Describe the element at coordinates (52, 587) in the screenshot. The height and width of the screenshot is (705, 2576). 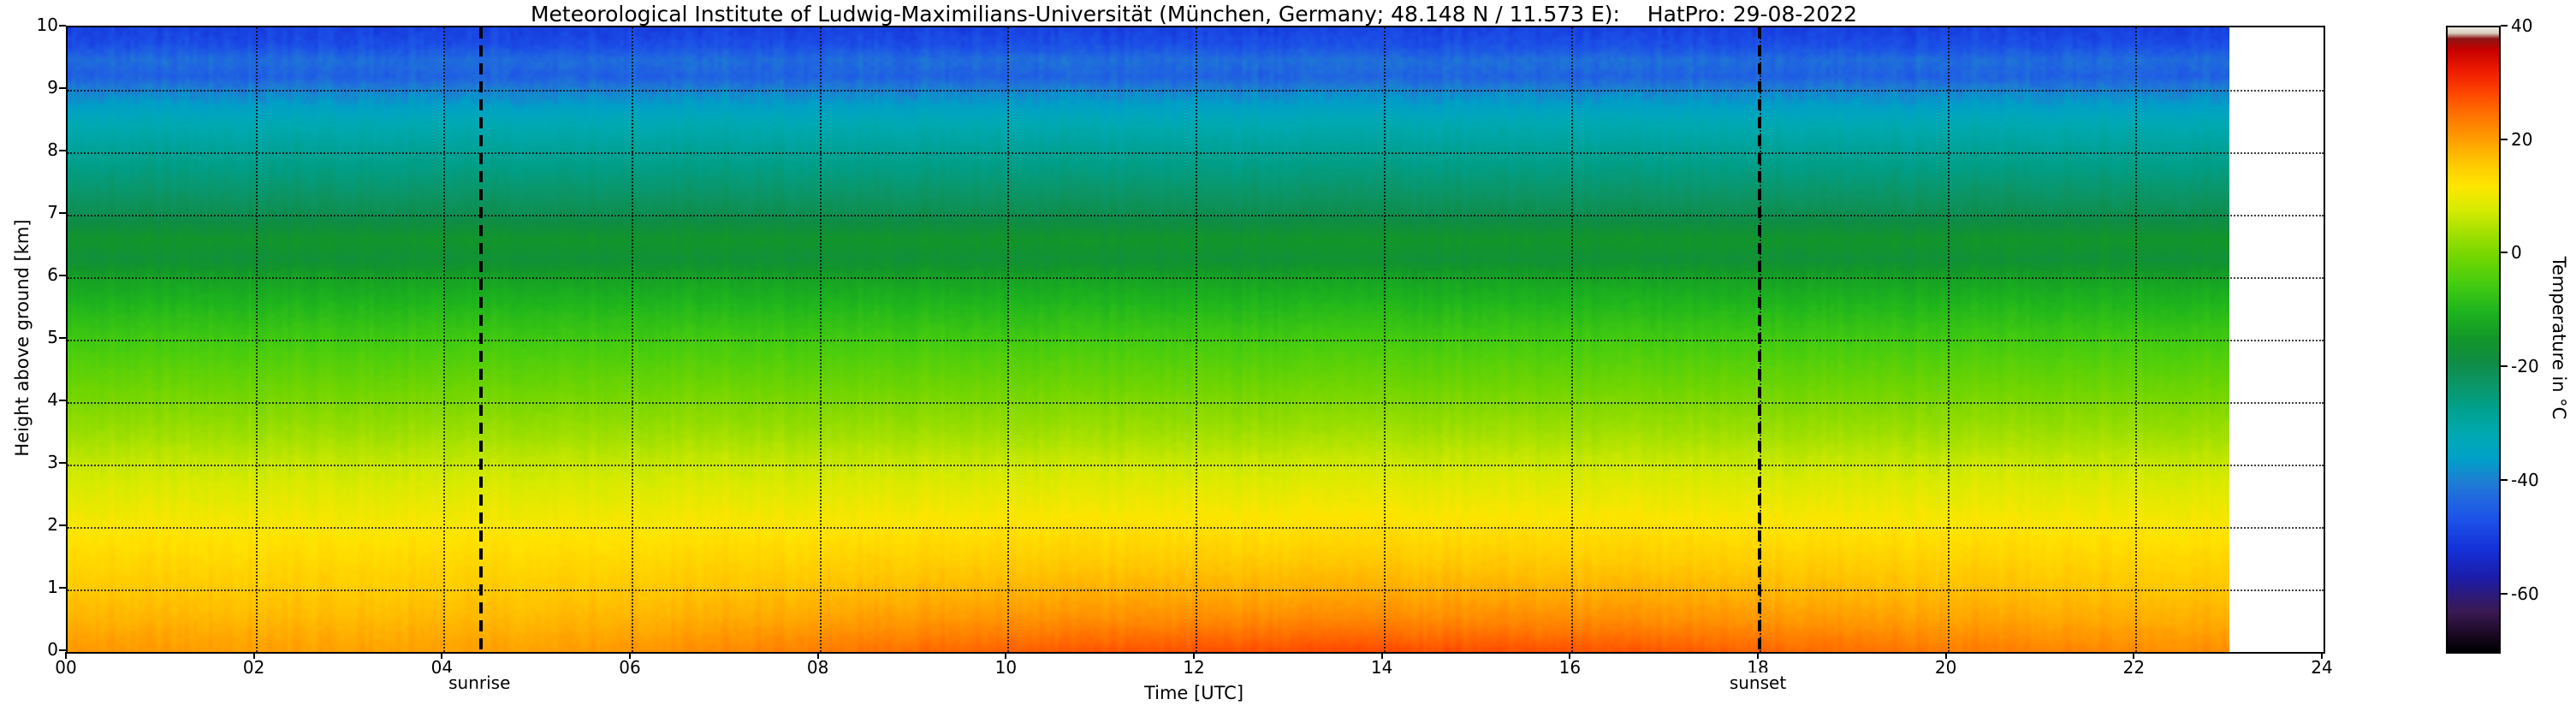
I see `y-tick-label: 1` at that location.